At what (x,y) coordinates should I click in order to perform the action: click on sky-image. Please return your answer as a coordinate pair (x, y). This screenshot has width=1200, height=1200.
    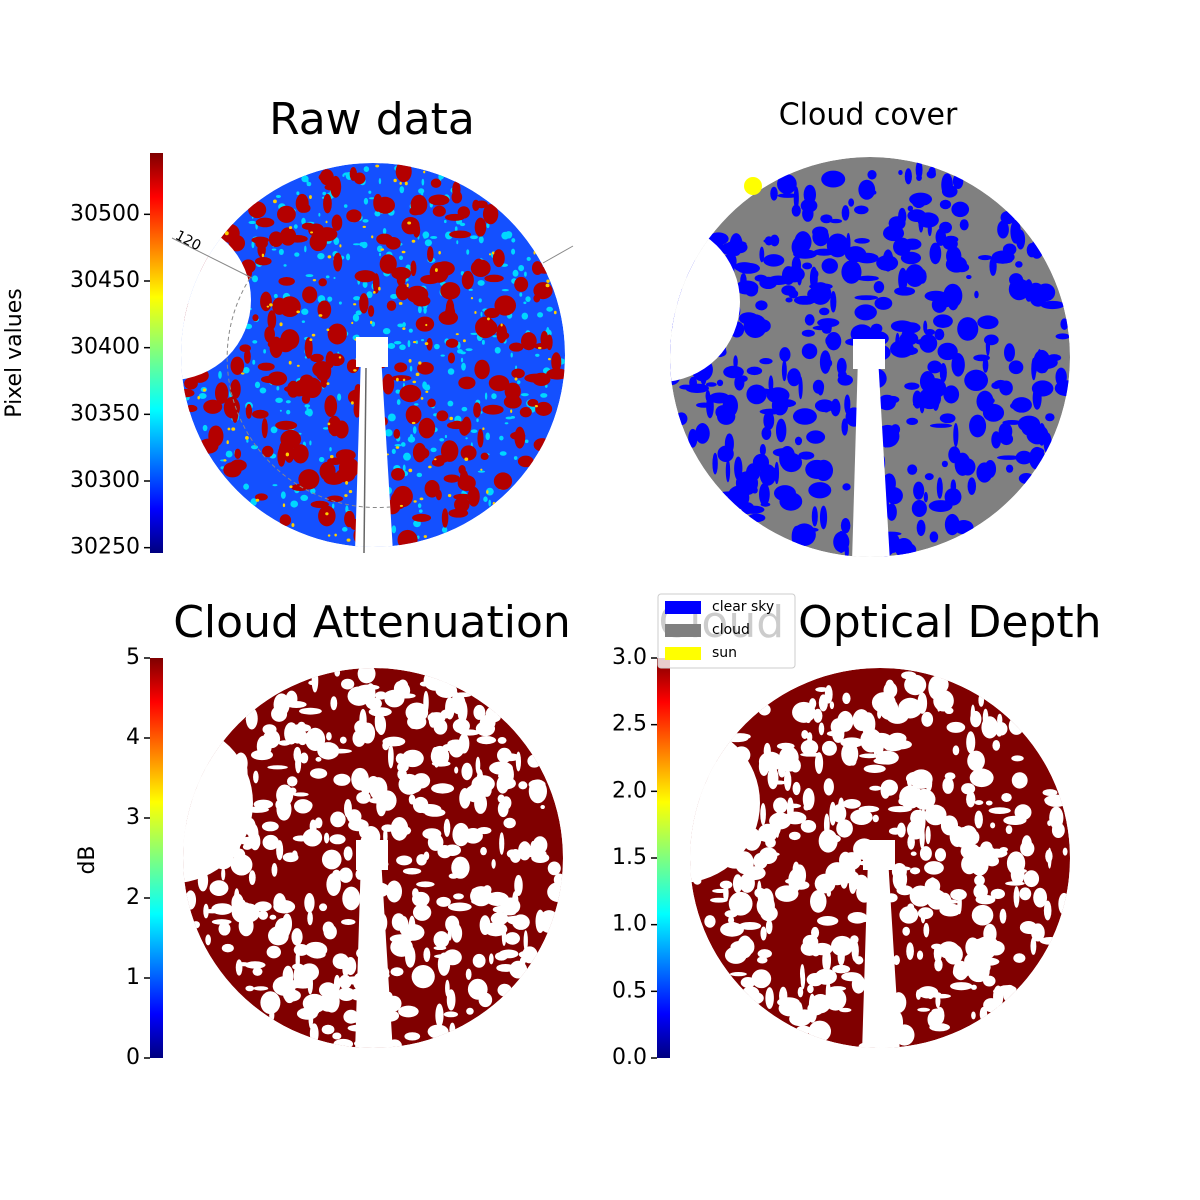
    Looking at the image, I should click on (373, 858).